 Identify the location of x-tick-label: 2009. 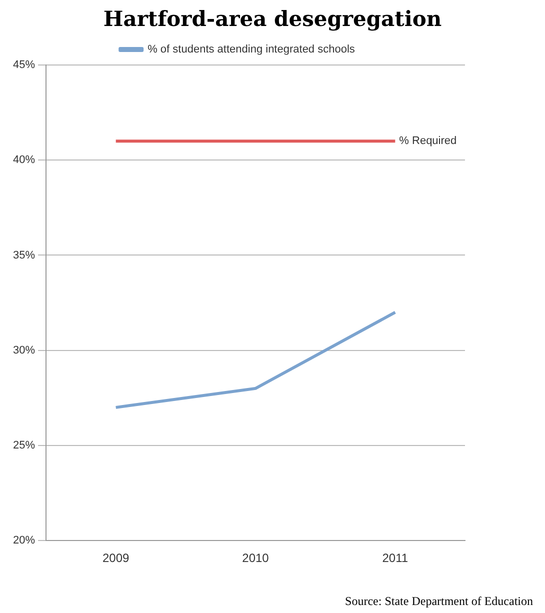
(116, 558).